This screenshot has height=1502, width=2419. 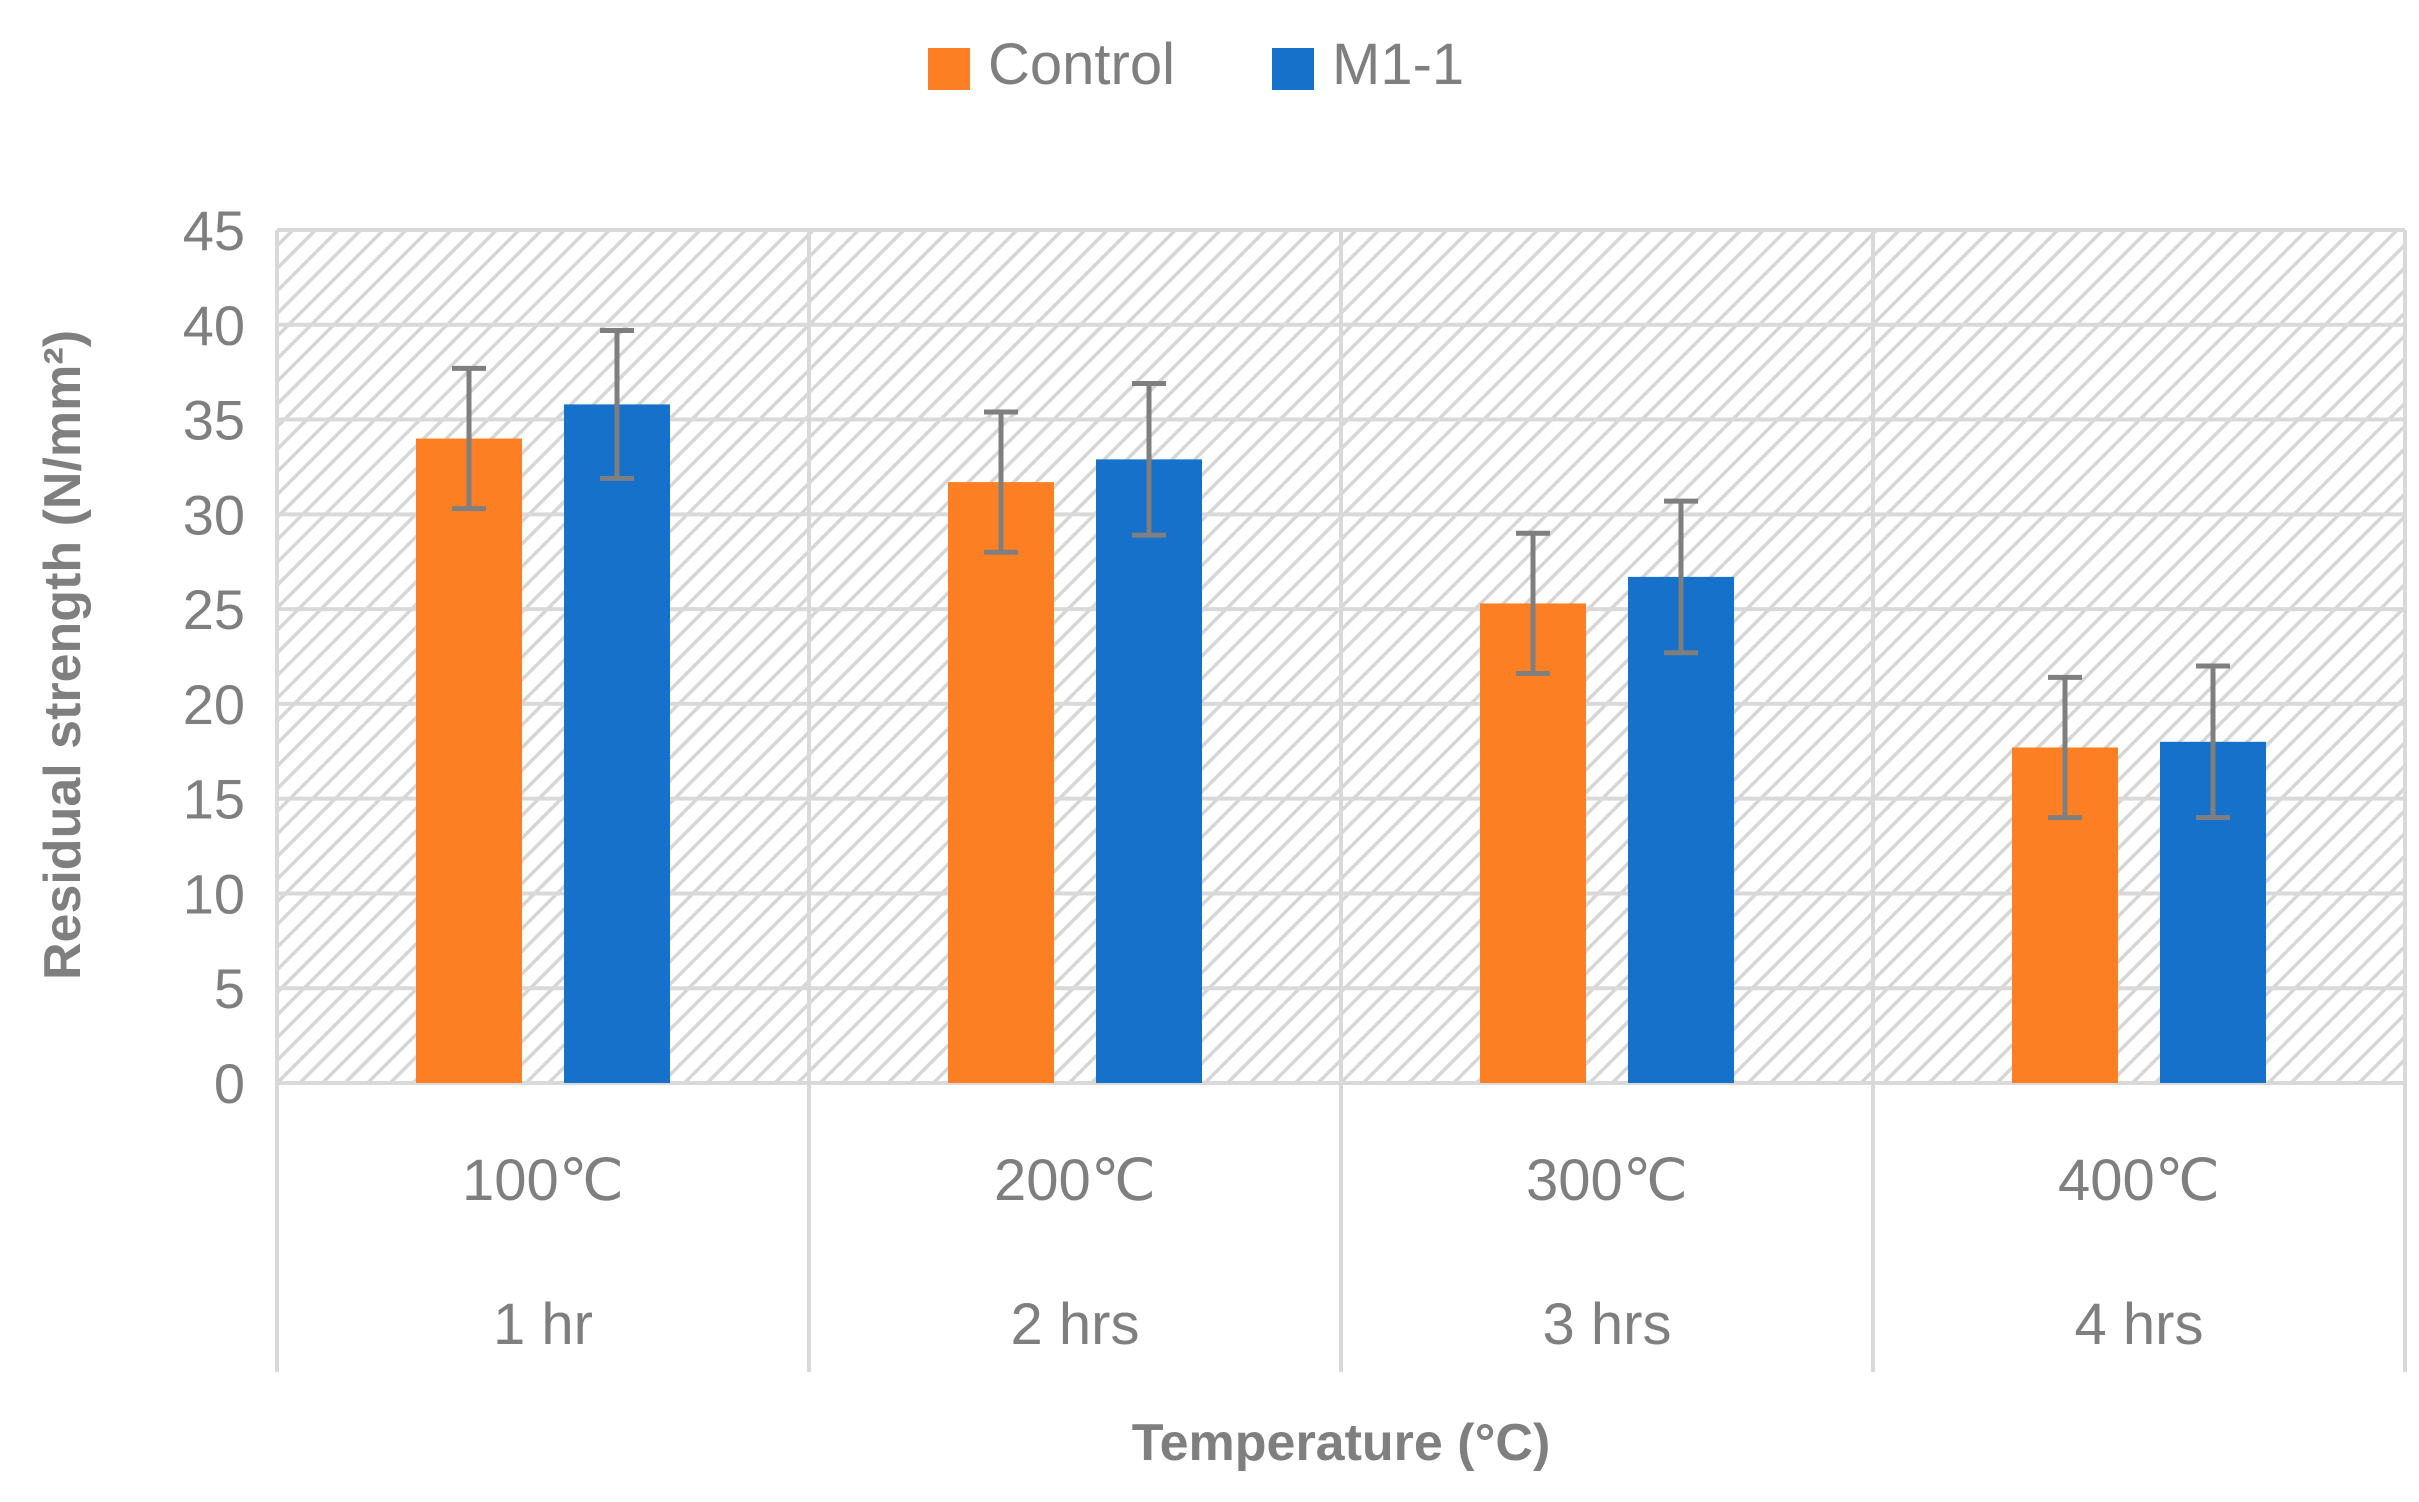 I want to click on y-tick-label: 45, so click(x=214, y=230).